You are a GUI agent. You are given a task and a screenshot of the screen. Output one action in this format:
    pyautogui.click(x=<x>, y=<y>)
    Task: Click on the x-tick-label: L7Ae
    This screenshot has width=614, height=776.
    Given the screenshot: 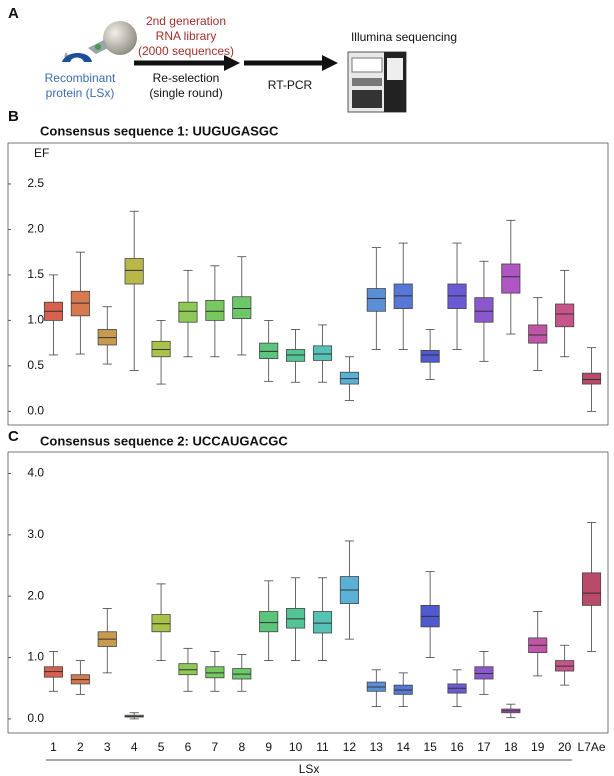 What is the action you would take?
    pyautogui.click(x=592, y=747)
    